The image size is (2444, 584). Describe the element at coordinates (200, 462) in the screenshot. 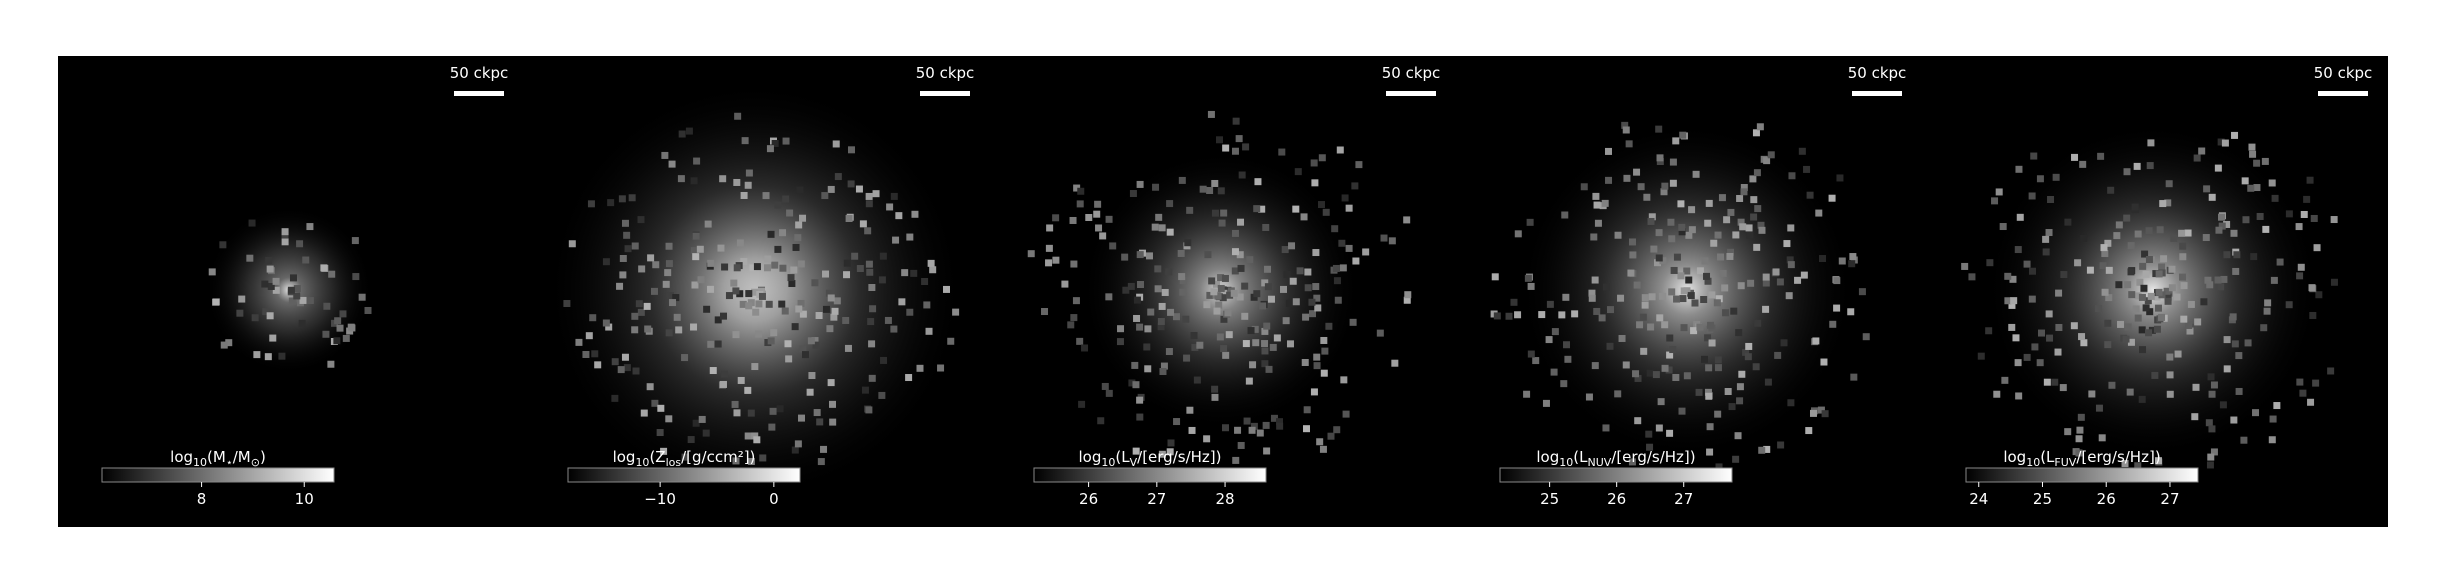

I see `label-part: 10` at that location.